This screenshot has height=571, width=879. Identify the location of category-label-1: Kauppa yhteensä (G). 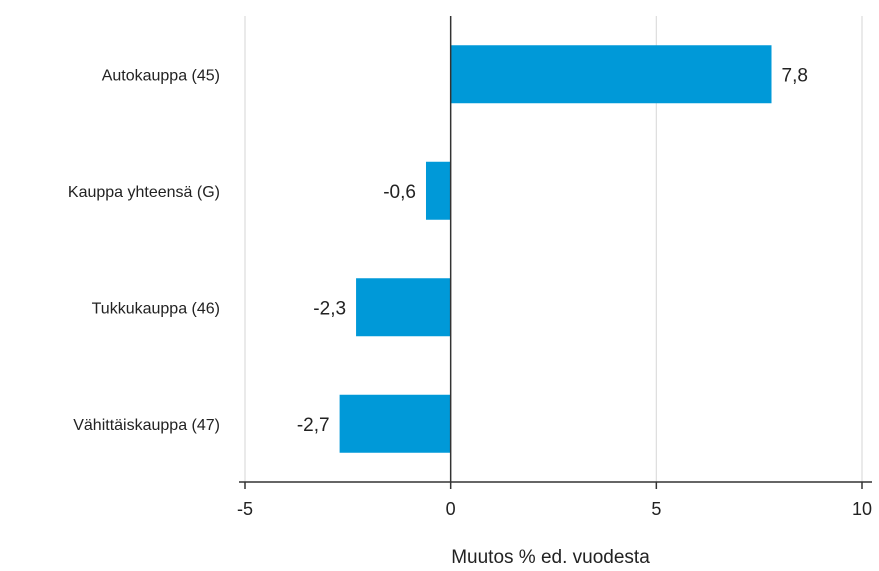
(144, 192).